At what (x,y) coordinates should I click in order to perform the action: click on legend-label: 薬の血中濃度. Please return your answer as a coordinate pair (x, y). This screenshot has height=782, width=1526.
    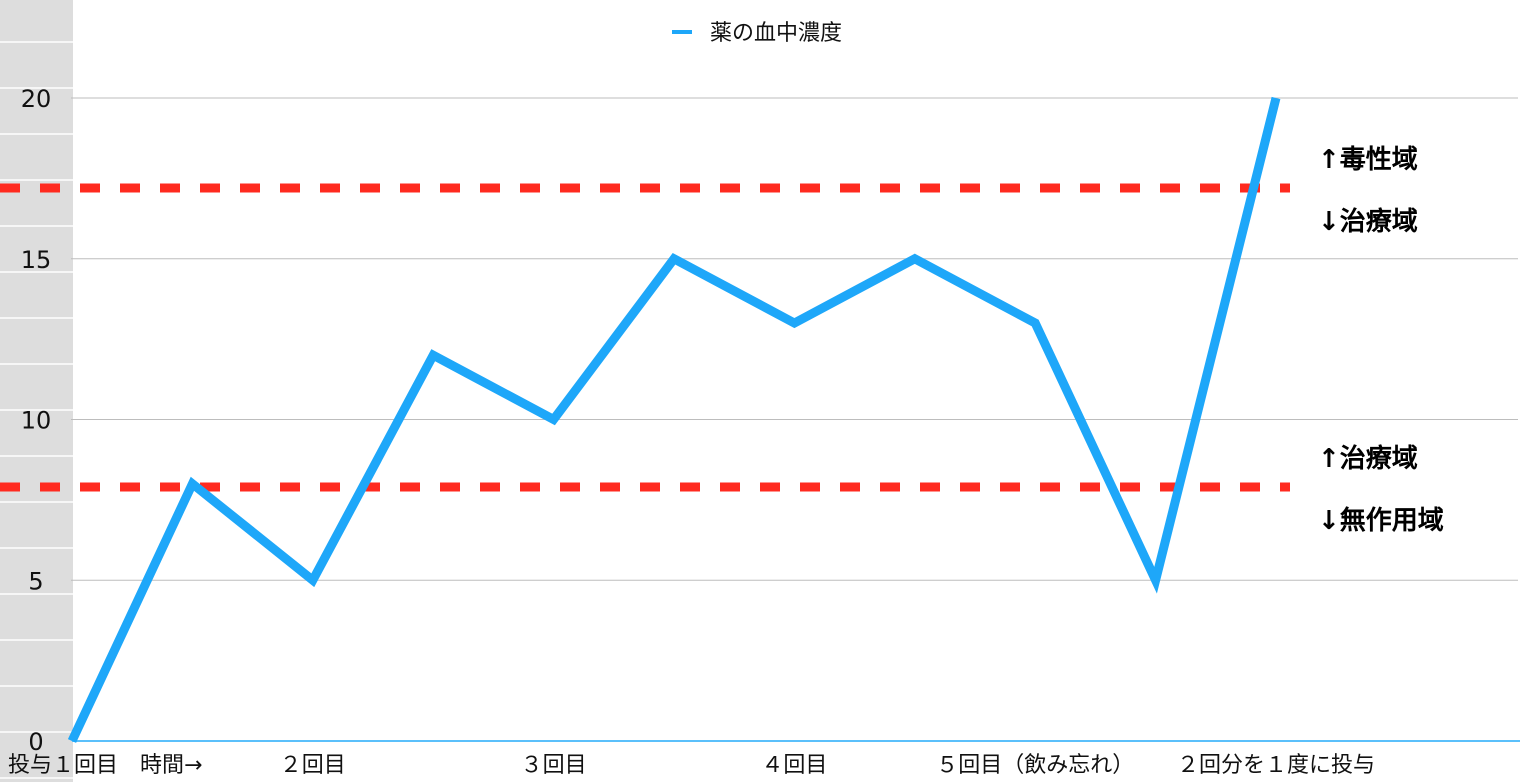
    Looking at the image, I should click on (776, 33).